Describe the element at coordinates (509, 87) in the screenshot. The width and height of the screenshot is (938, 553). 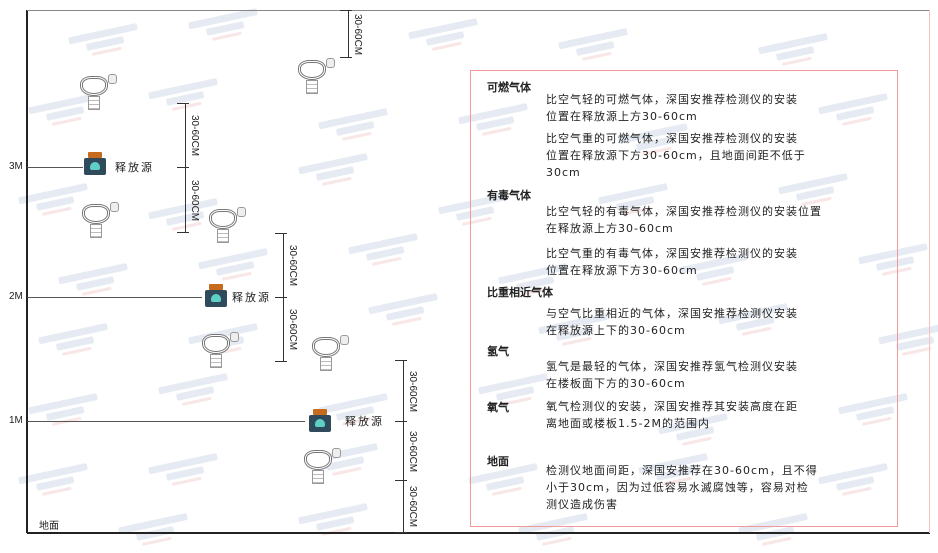
I see `section-title: 可燃气体` at that location.